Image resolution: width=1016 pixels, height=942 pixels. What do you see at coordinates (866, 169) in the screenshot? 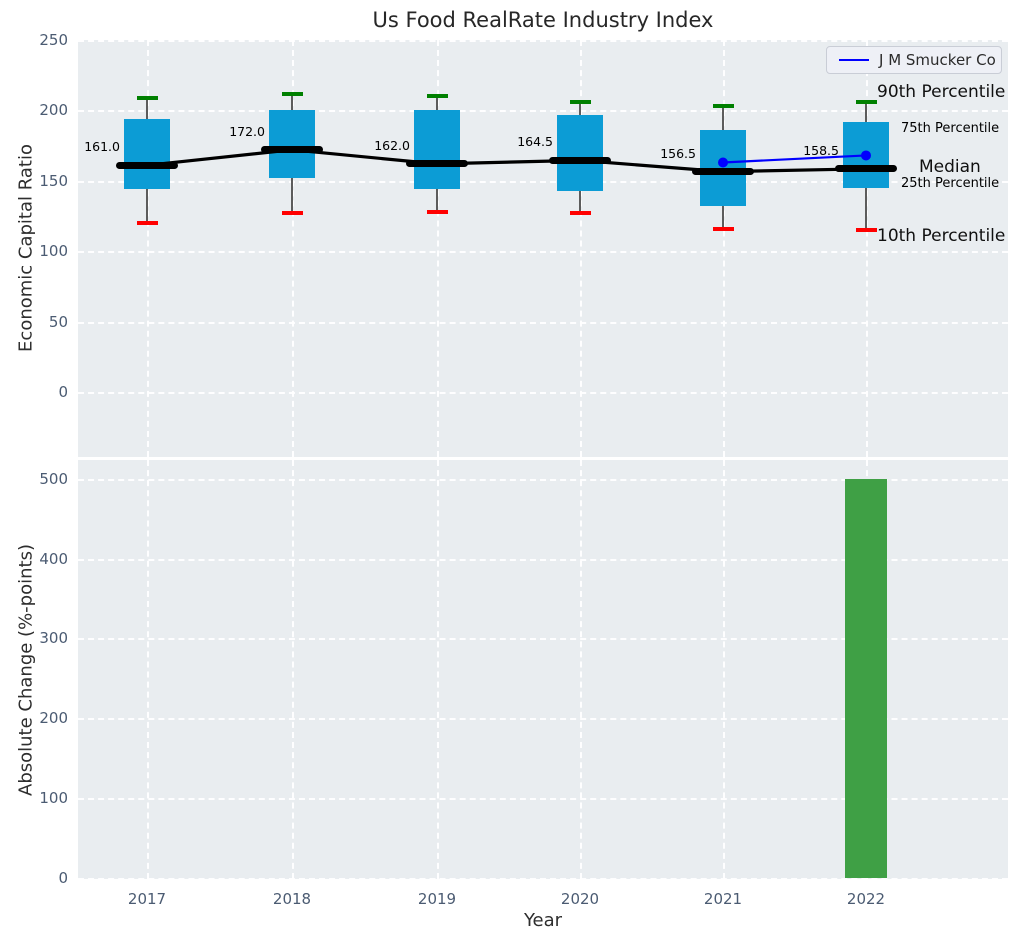
I see `median-bar-2022` at bounding box center [866, 169].